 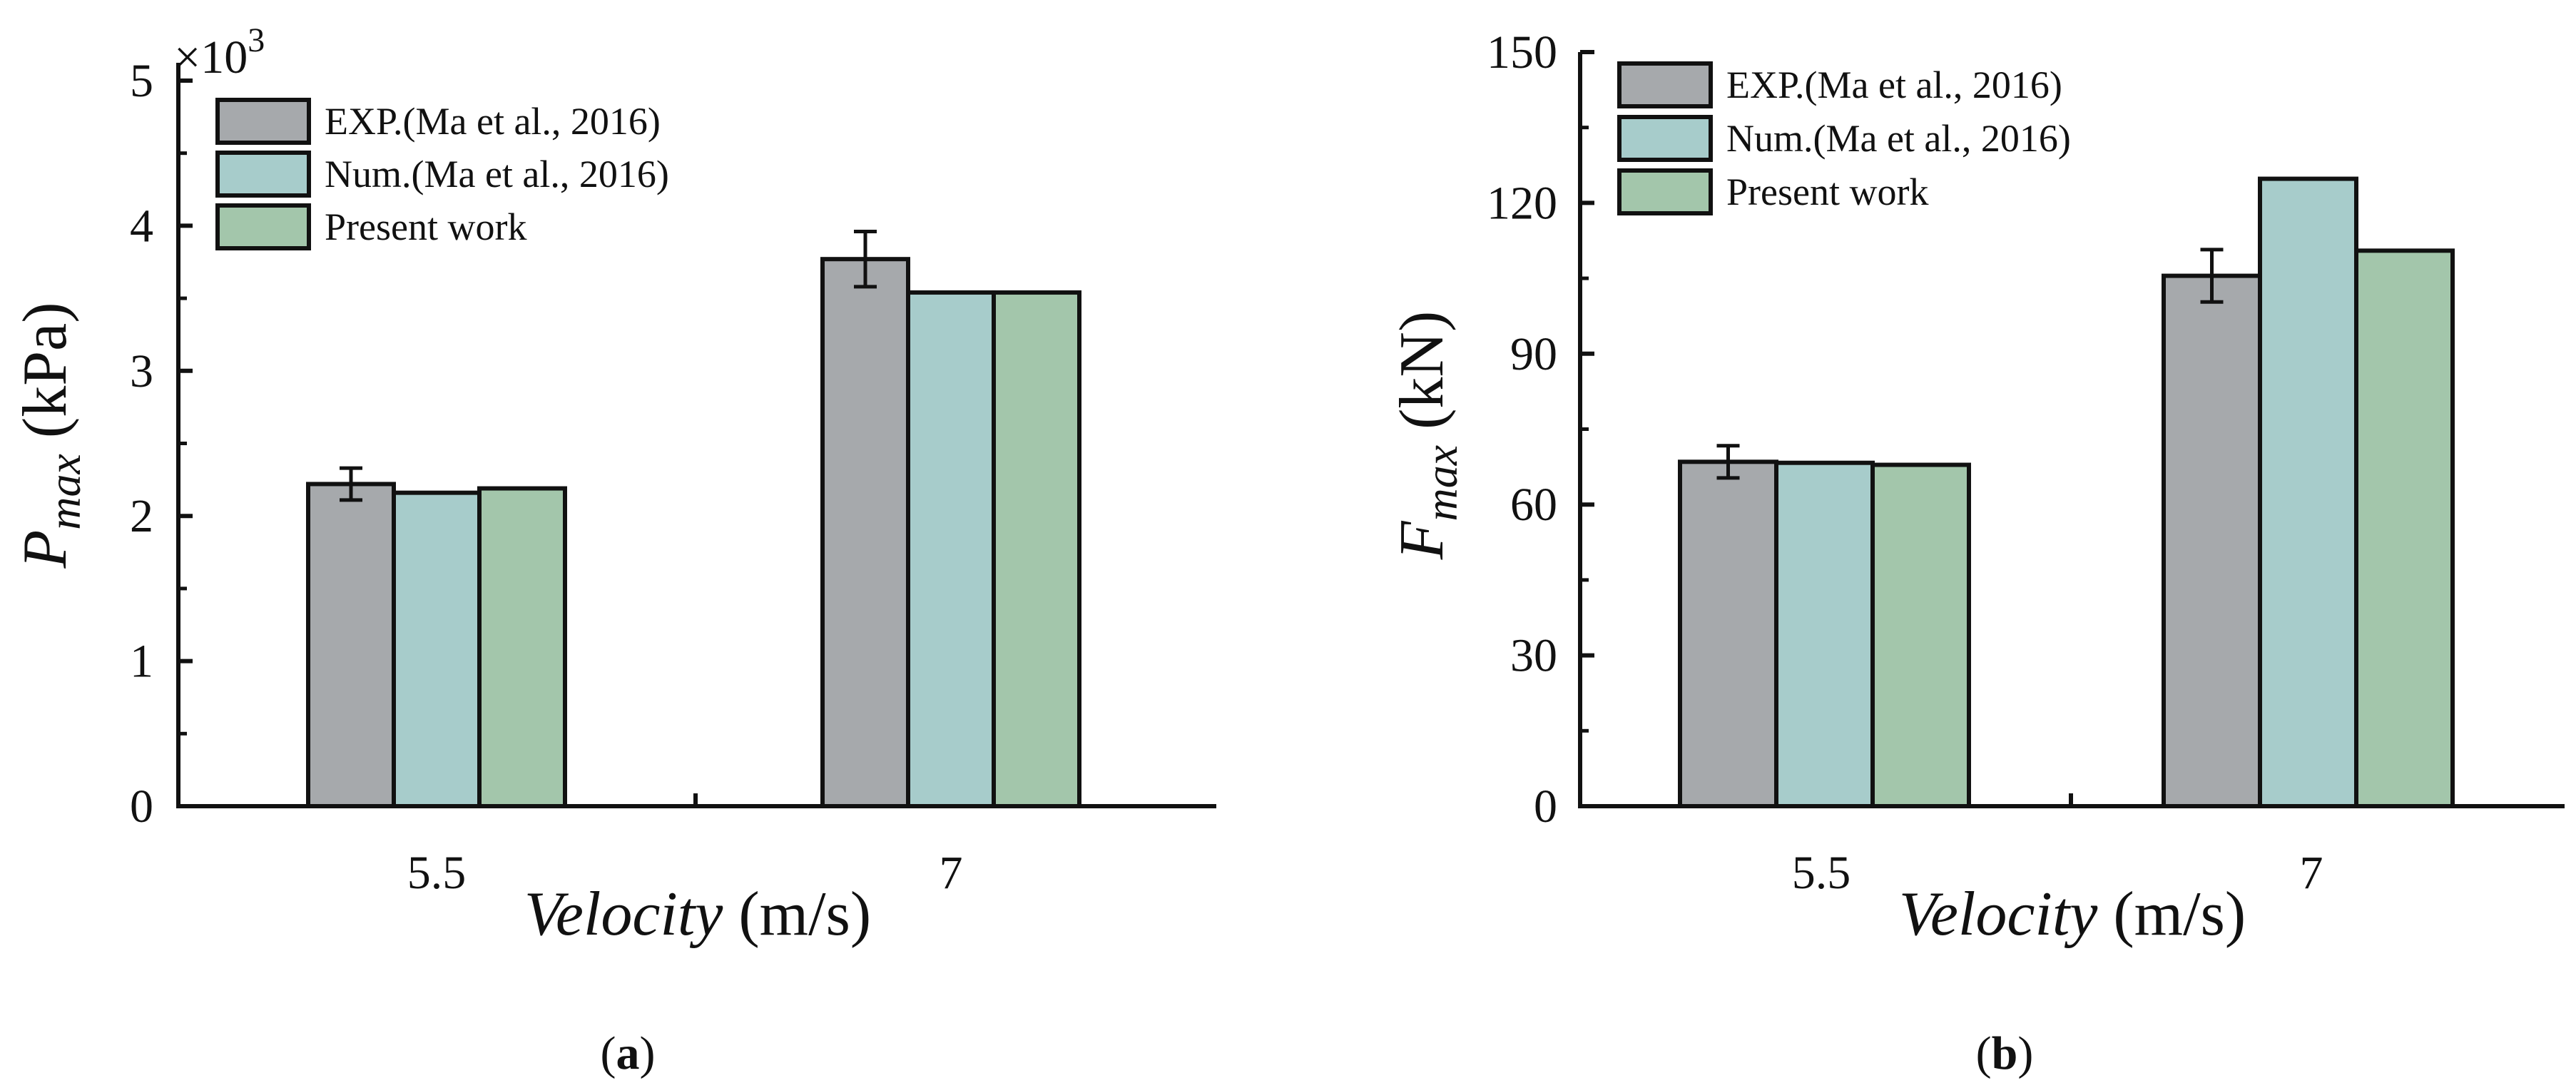 What do you see at coordinates (437, 649) in the screenshot?
I see `bar-a-s1-c0` at bounding box center [437, 649].